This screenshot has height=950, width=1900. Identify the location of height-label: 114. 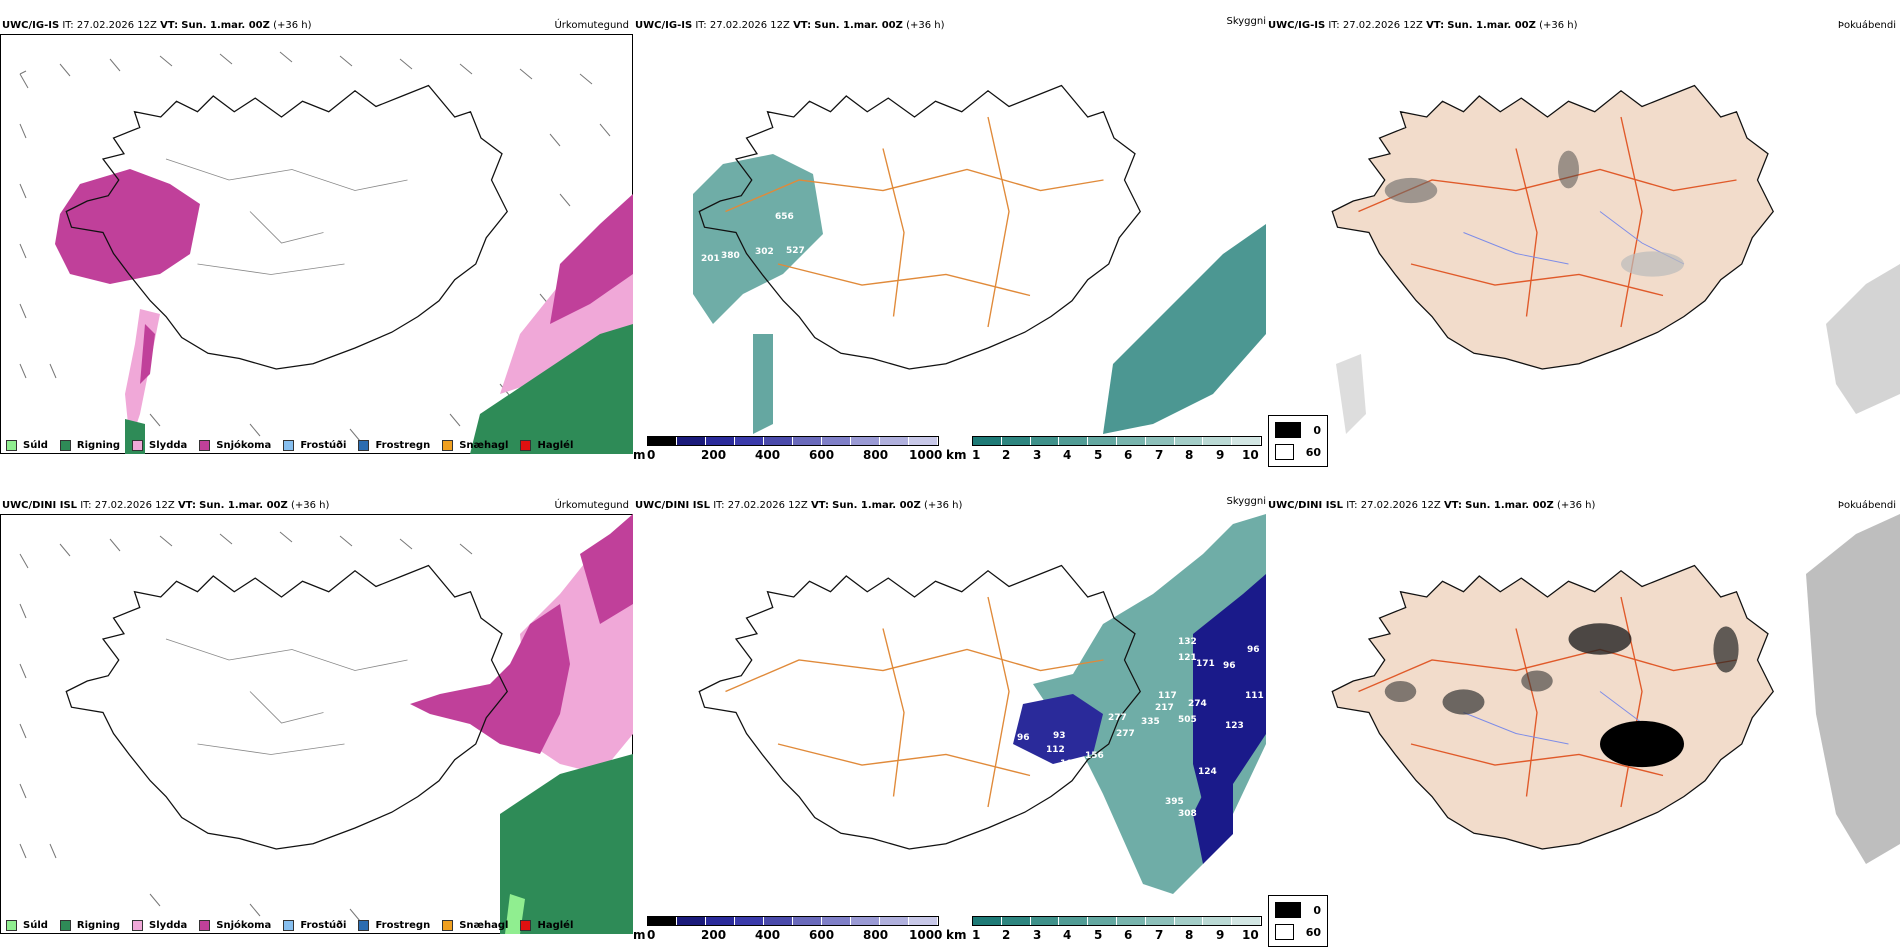
(782, 422).